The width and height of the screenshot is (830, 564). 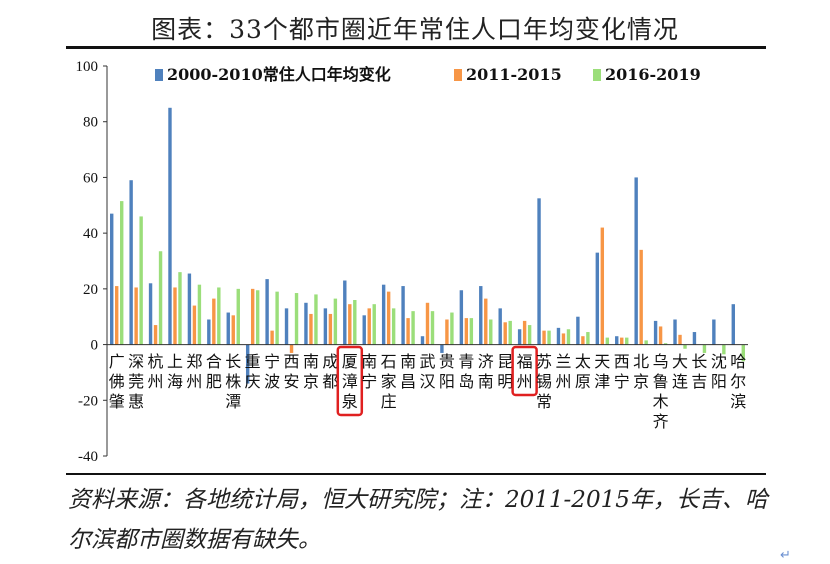 What do you see at coordinates (88, 457) in the screenshot?
I see `y-tick-label--40: -40` at bounding box center [88, 457].